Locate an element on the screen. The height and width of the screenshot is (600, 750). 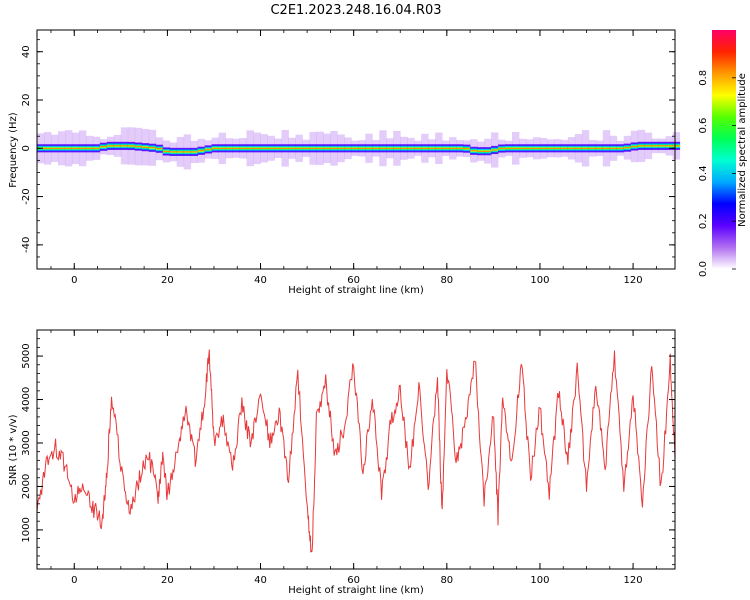
snr-y-tick-label: 4000 is located at coordinates (26, 399).